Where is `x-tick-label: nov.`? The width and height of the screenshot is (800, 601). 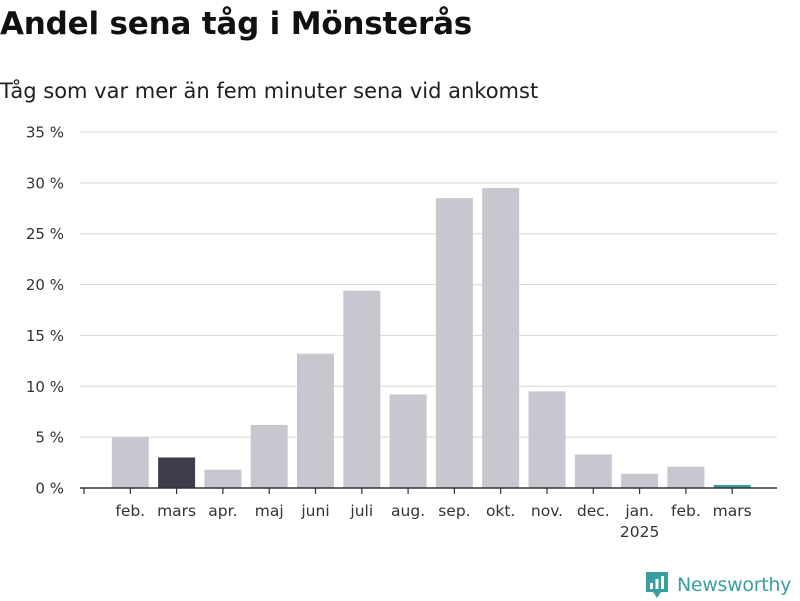 x-tick-label: nov. is located at coordinates (547, 511).